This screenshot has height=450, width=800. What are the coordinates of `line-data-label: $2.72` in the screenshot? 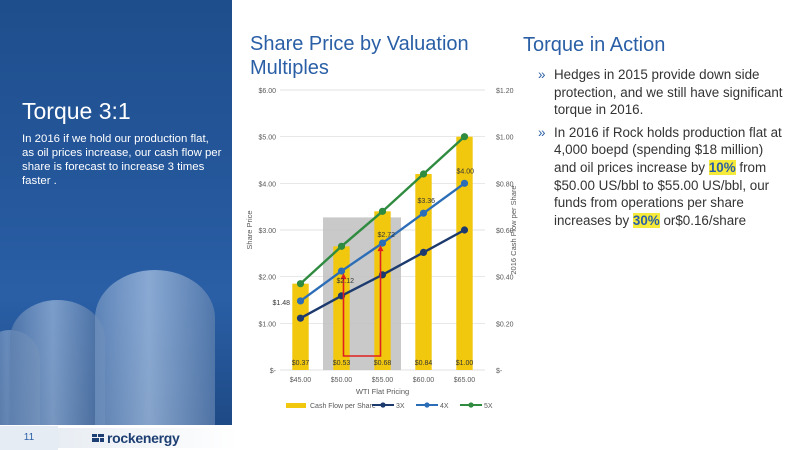 It's located at (387, 235).